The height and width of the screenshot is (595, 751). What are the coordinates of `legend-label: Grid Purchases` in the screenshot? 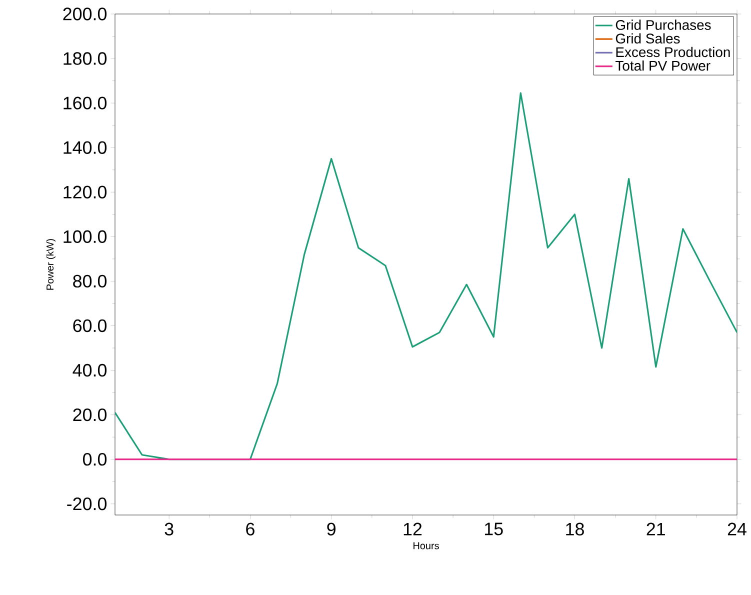 It's located at (663, 25).